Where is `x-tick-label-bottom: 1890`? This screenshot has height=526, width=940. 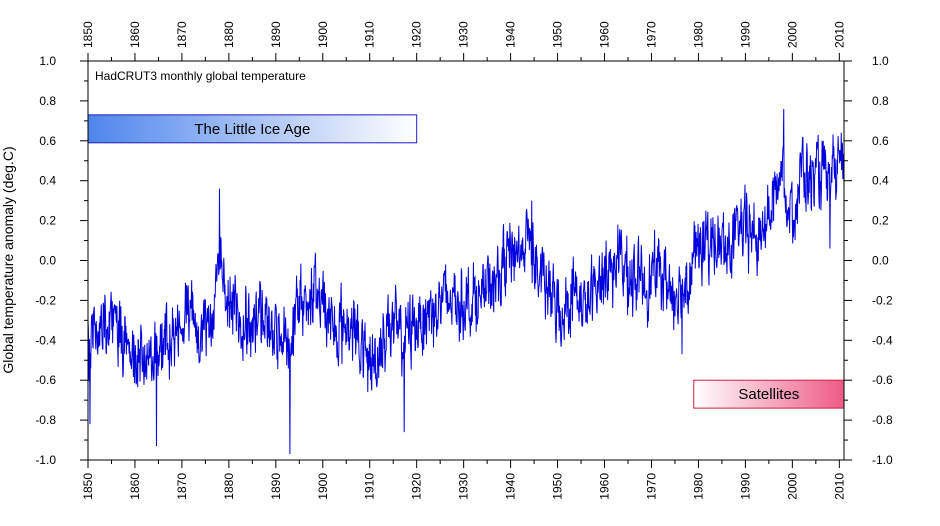
x-tick-label-bottom: 1890 is located at coordinates (276, 486).